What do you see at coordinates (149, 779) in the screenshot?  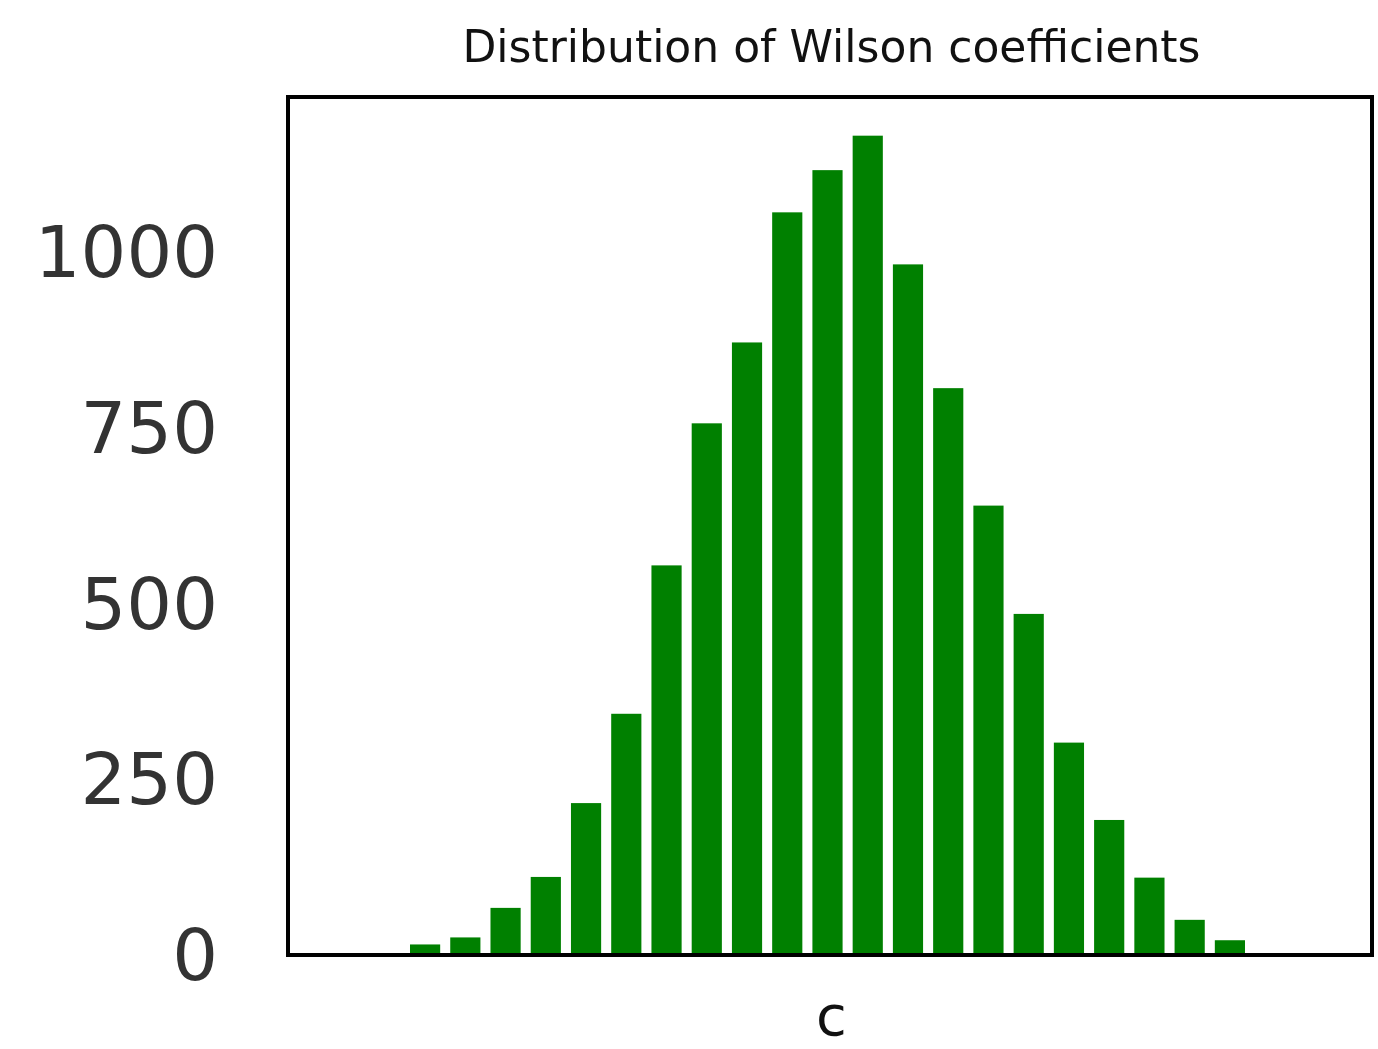 I see `y-tick-label: 250` at bounding box center [149, 779].